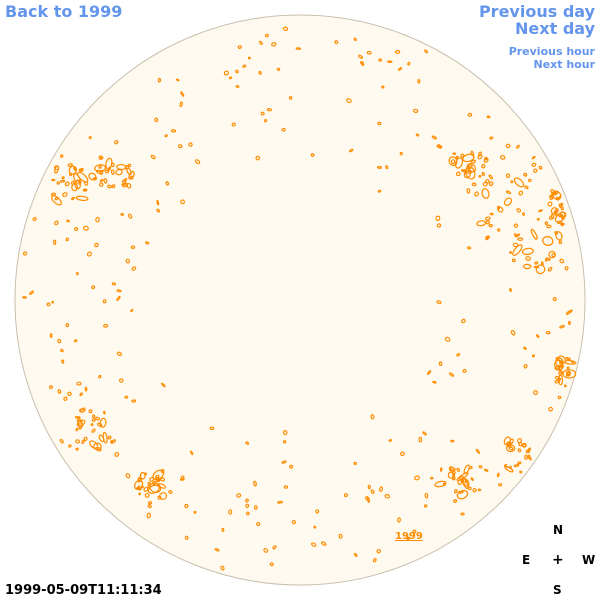  Describe the element at coordinates (555, 28) in the screenshot. I see `next-day-link: Next day` at that location.